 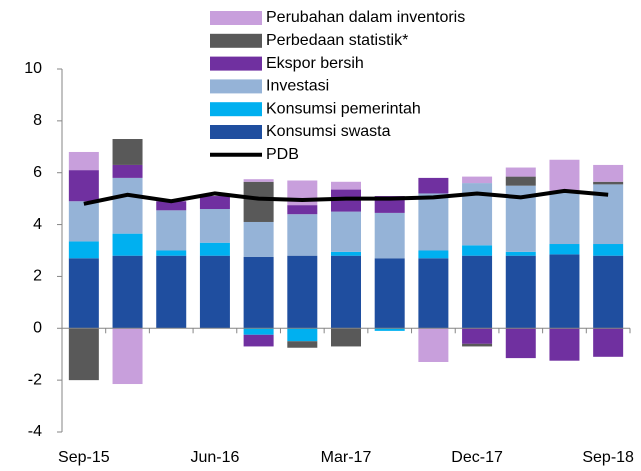 What do you see at coordinates (214, 457) in the screenshot?
I see `x-tick-label: Jun-16` at bounding box center [214, 457].